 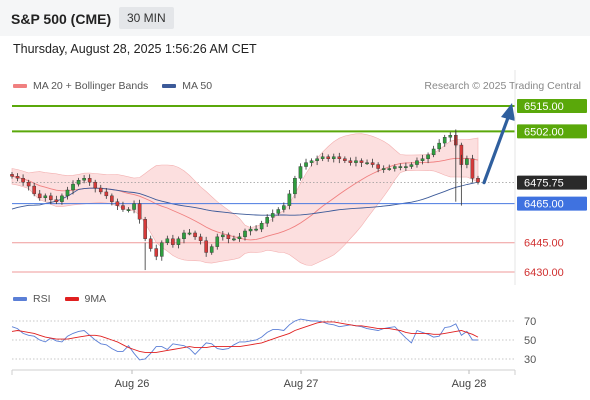 What do you see at coordinates (146, 18) in the screenshot?
I see `timeframe-selector: 30 MIN` at bounding box center [146, 18].